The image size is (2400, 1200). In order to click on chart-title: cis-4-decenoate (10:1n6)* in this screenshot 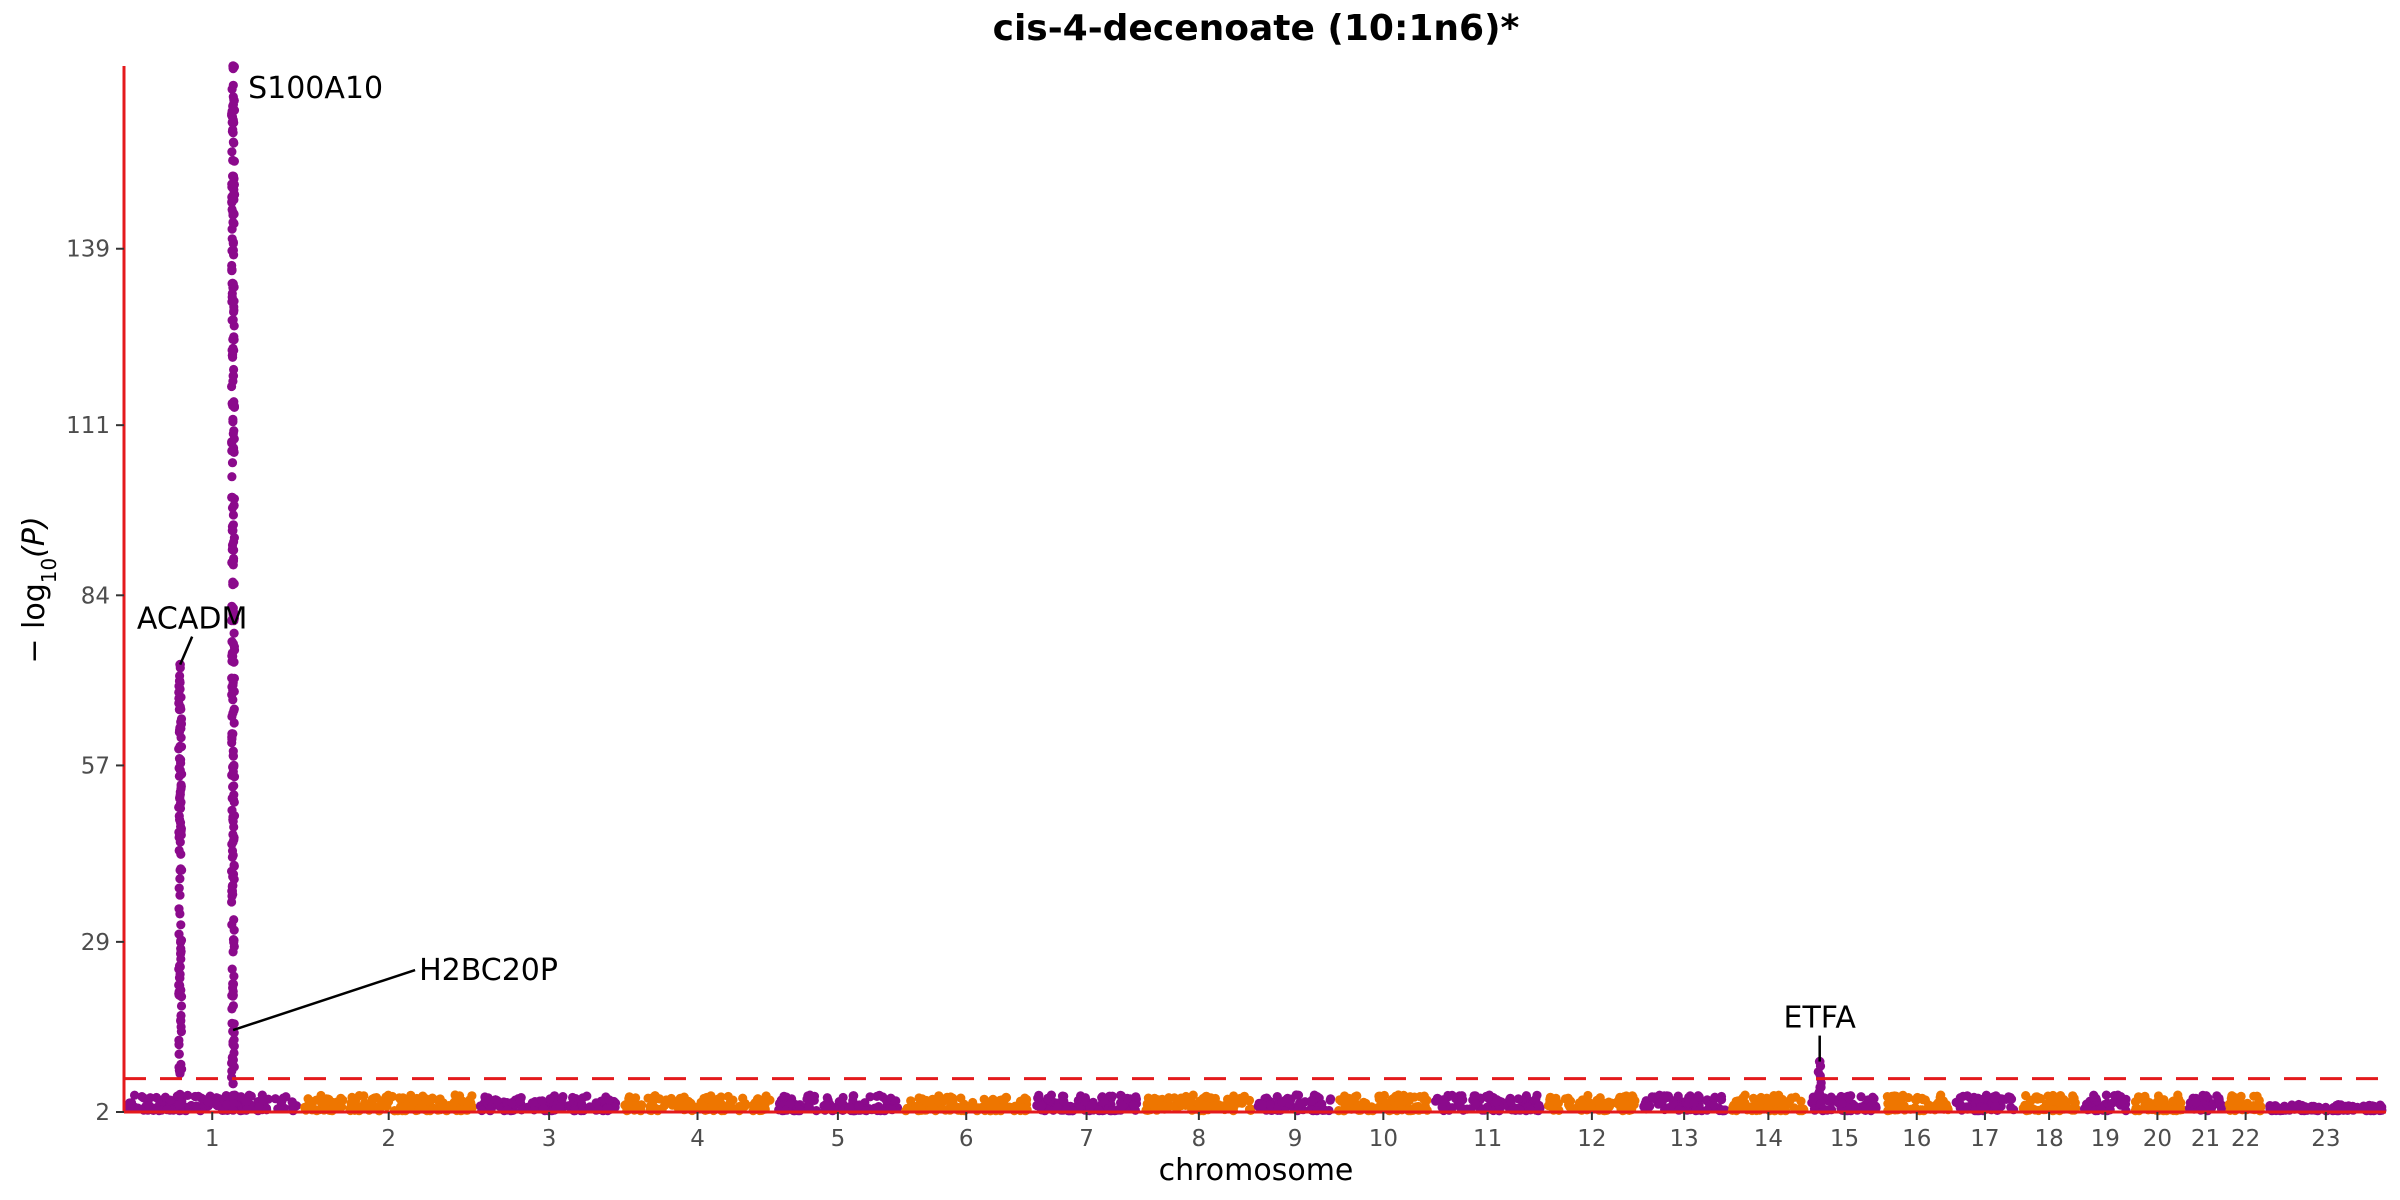, I will do `click(1256, 28)`.